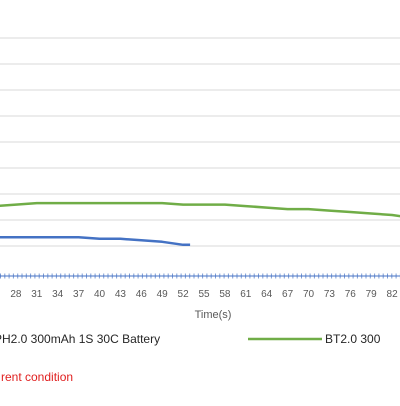 Image resolution: width=400 pixels, height=406 pixels. What do you see at coordinates (37, 377) in the screenshot?
I see `caption-note: rent condition` at bounding box center [37, 377].